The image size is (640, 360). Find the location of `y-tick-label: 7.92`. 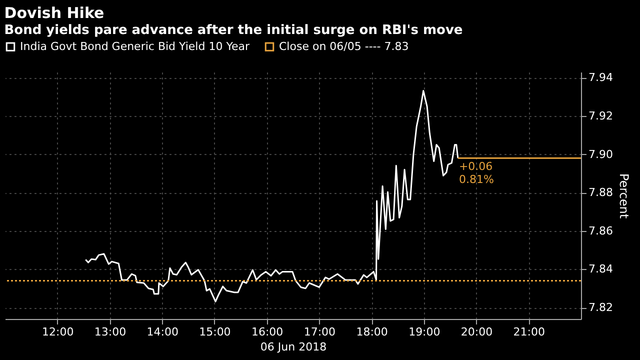

y-tick-label: 7.92 is located at coordinates (600, 116).